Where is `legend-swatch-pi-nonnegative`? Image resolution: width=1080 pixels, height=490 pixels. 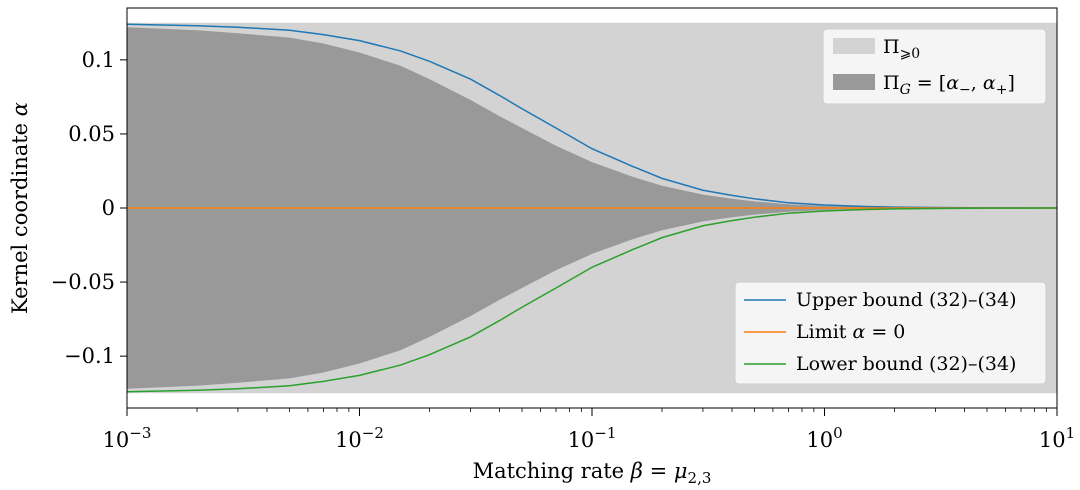
legend-swatch-pi-nonnegative is located at coordinates (854, 46).